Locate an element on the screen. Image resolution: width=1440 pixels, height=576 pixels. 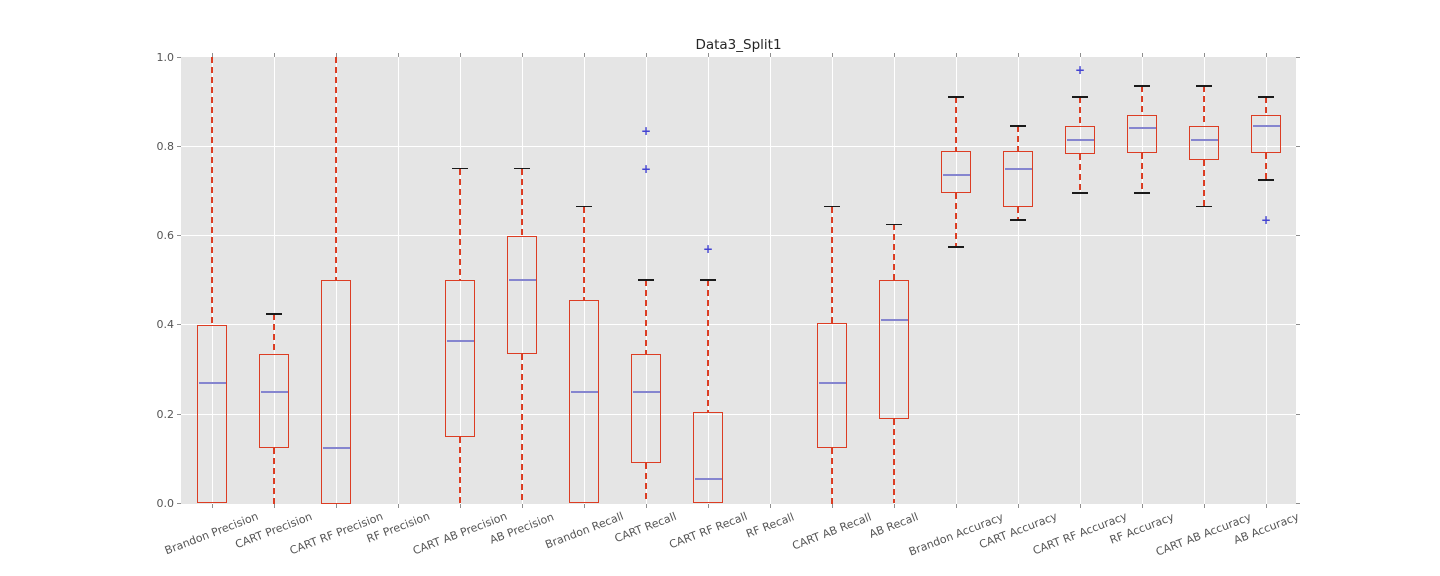
flier-cart-rf-recall: + is located at coordinates (708, 248).